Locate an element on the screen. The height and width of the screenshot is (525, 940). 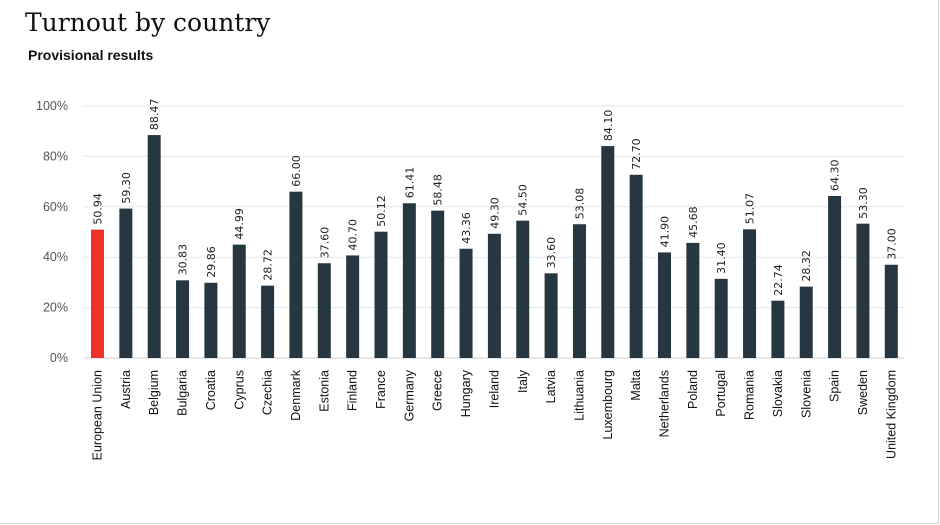
bar-value-label: 64.30 is located at coordinates (835, 175).